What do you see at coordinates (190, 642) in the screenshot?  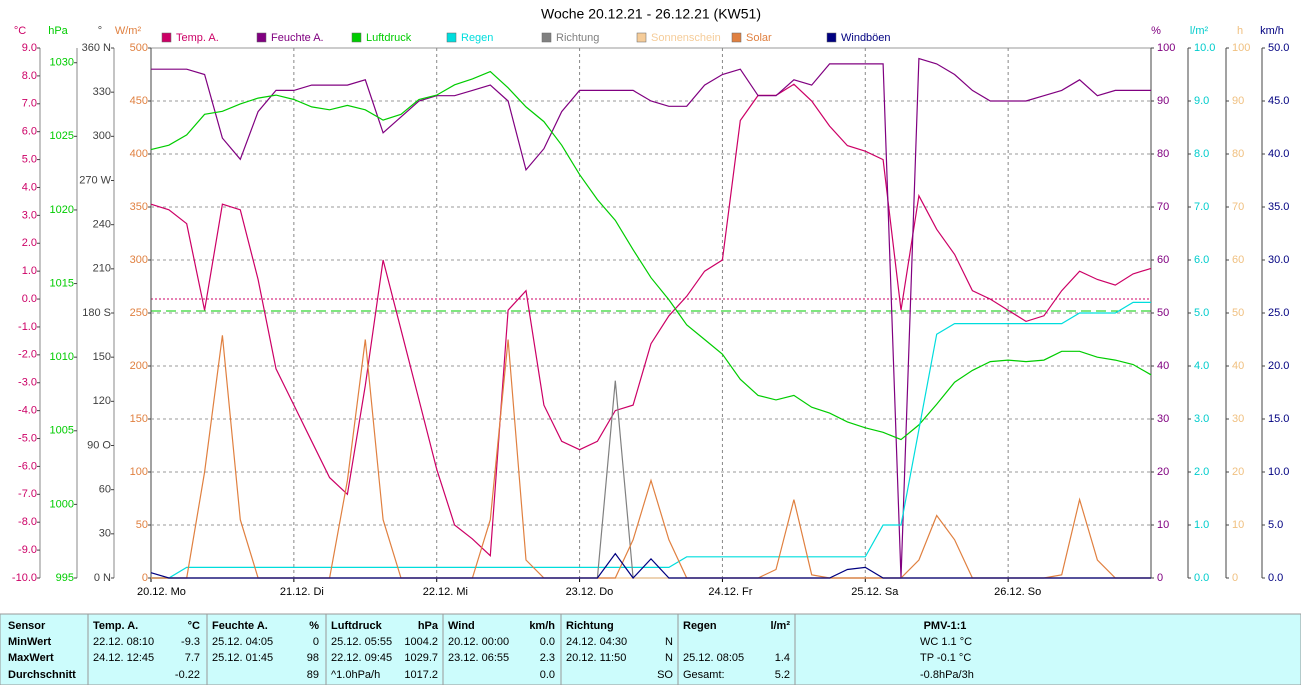 I see `cell-value: -9.3` at bounding box center [190, 642].